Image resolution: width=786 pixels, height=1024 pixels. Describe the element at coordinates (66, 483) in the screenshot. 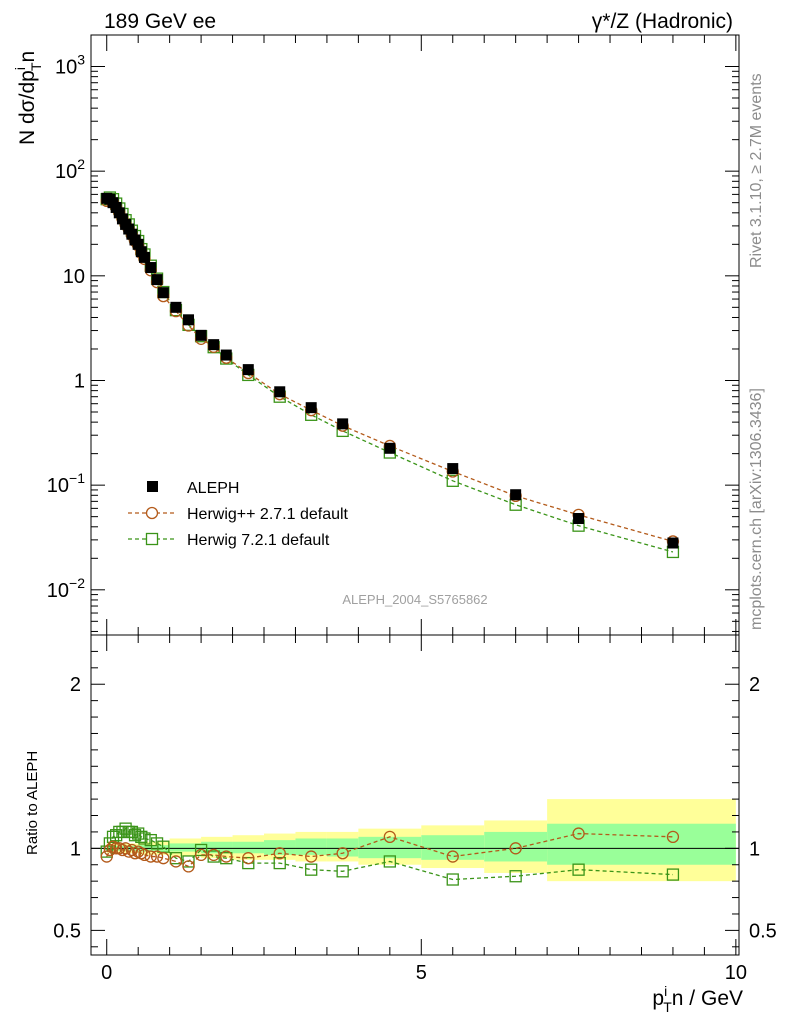

I see `y-tick-label: 10⁻¹` at that location.